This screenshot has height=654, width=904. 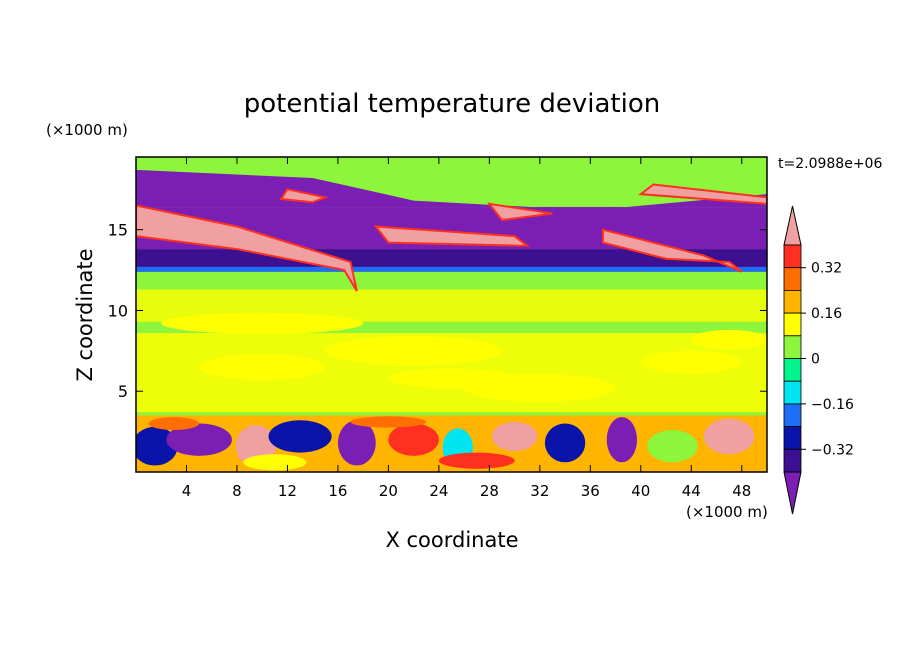 What do you see at coordinates (118, 230) in the screenshot?
I see `z-tick-label: 15` at bounding box center [118, 230].